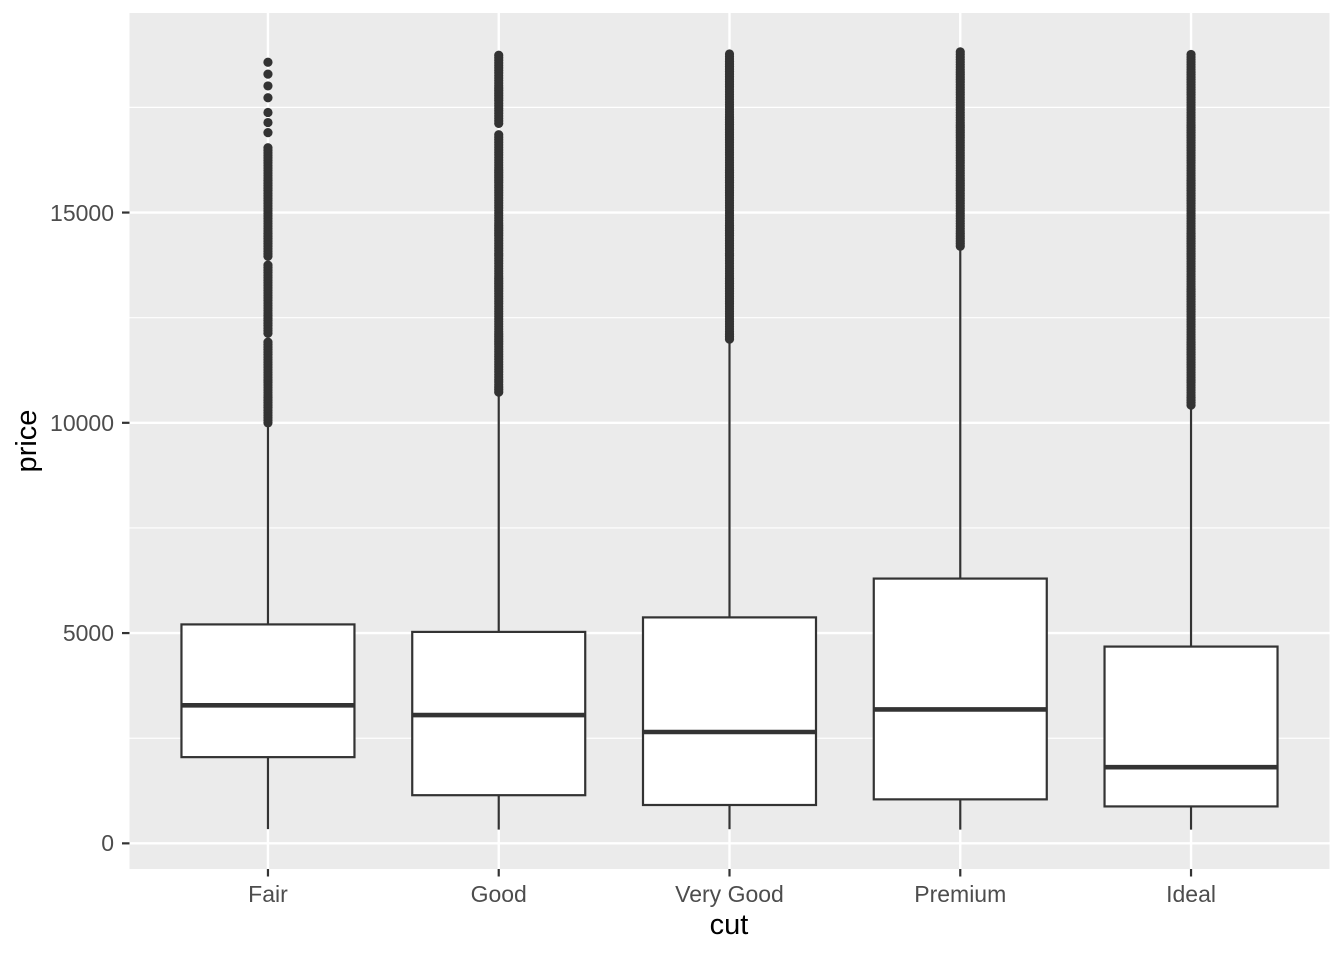 The image size is (1344, 960). What do you see at coordinates (1191, 894) in the screenshot?
I see `x-tick-label: Ideal` at bounding box center [1191, 894].